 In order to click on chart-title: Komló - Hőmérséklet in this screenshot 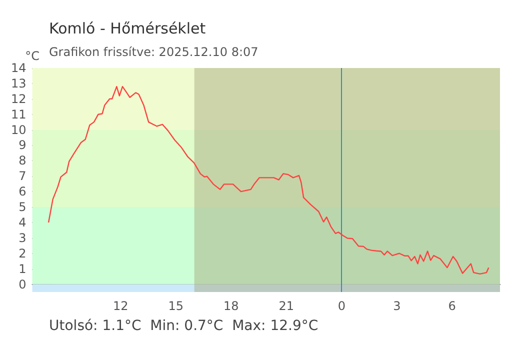, I will do `click(127, 29)`.